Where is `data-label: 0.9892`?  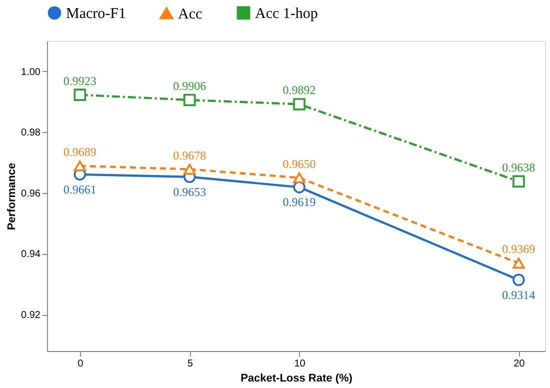
data-label: 0.9892 is located at coordinates (299, 90).